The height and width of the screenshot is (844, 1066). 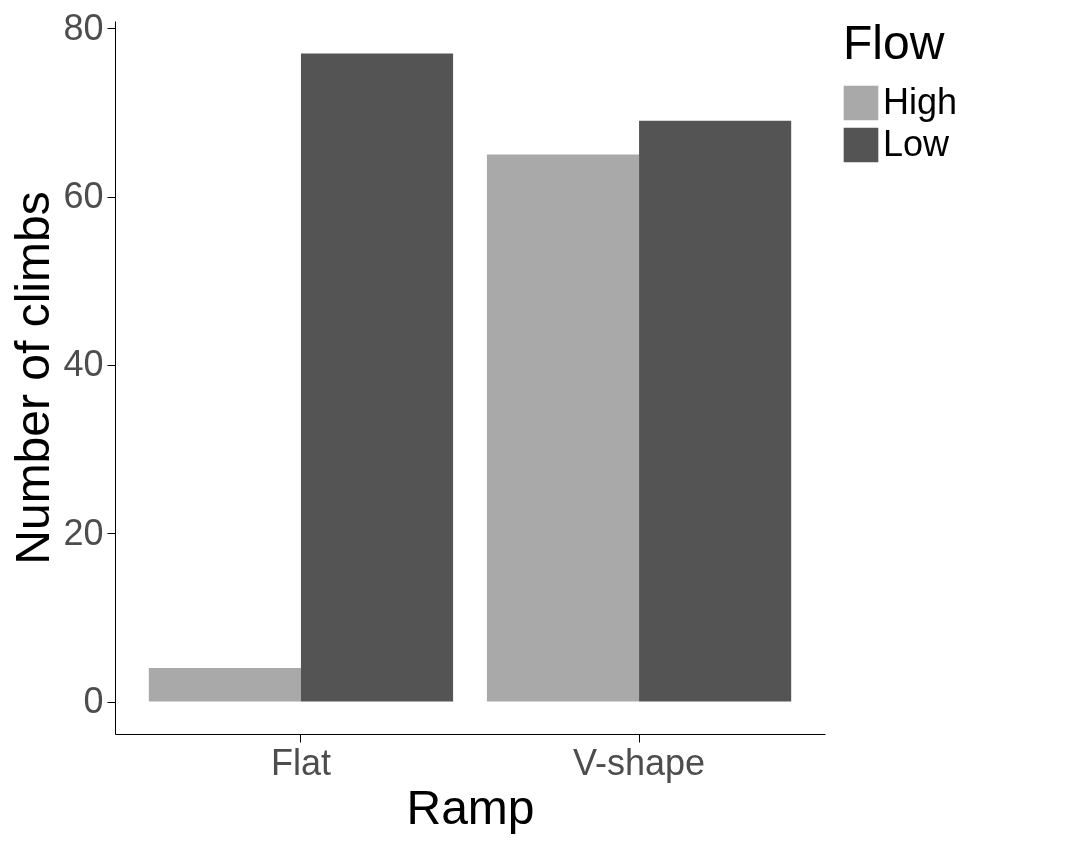 What do you see at coordinates (300, 762) in the screenshot?
I see `x-tick-label: Flat` at bounding box center [300, 762].